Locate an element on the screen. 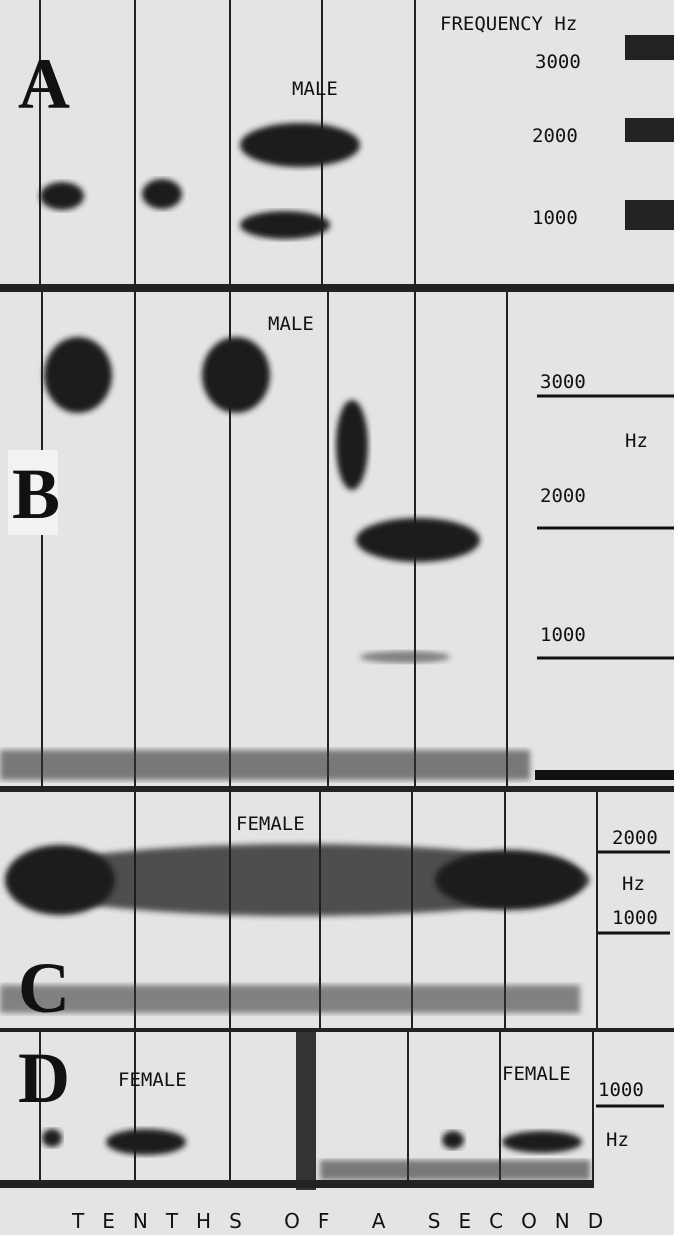  panel-label: C is located at coordinates (44, 988).